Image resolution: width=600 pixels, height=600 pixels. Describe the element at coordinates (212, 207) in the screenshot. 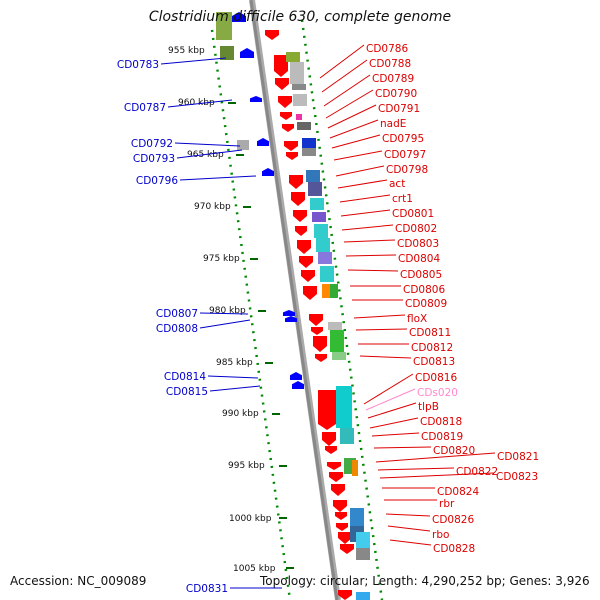

I see `scale-tick-label: 970 kbp` at that location.